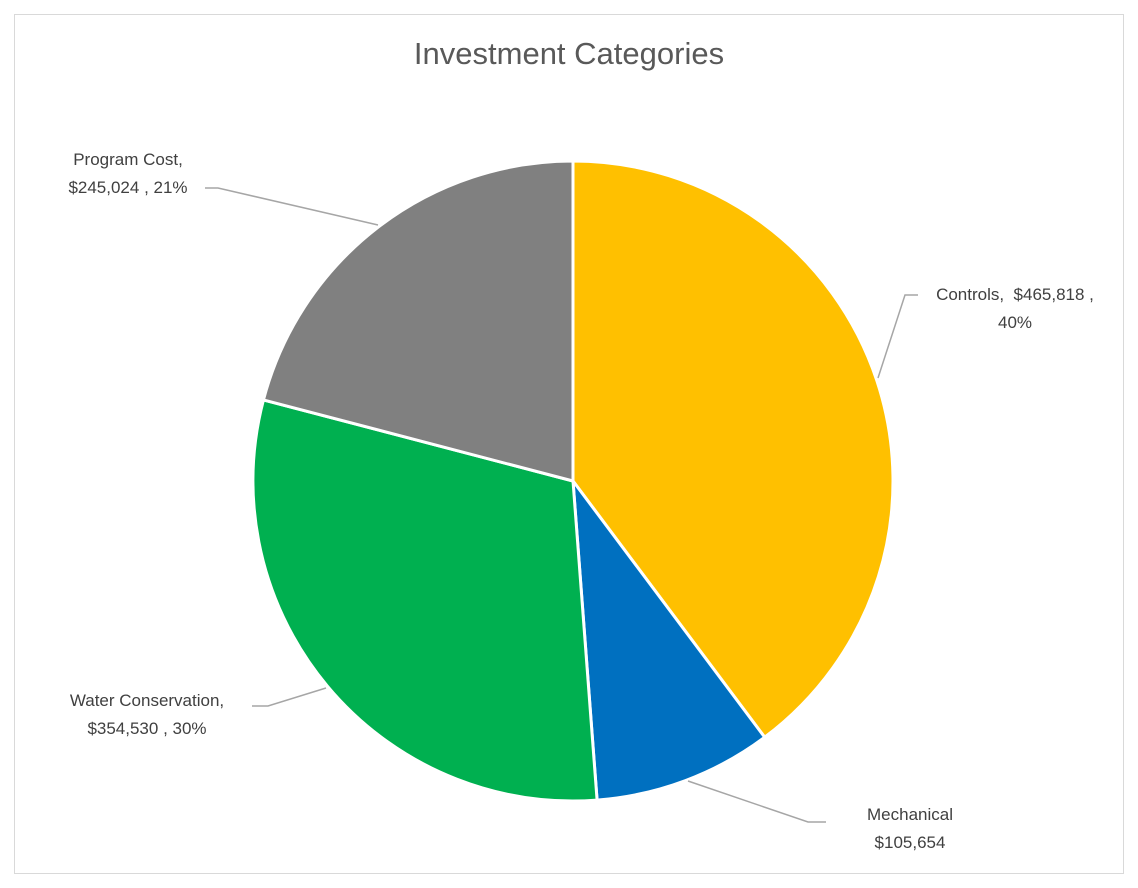 This screenshot has width=1138, height=888. I want to click on leader-line-mechanical, so click(756, 801).